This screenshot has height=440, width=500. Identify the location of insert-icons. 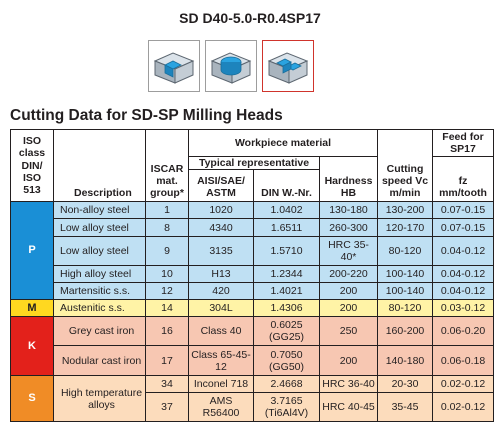
(231, 66).